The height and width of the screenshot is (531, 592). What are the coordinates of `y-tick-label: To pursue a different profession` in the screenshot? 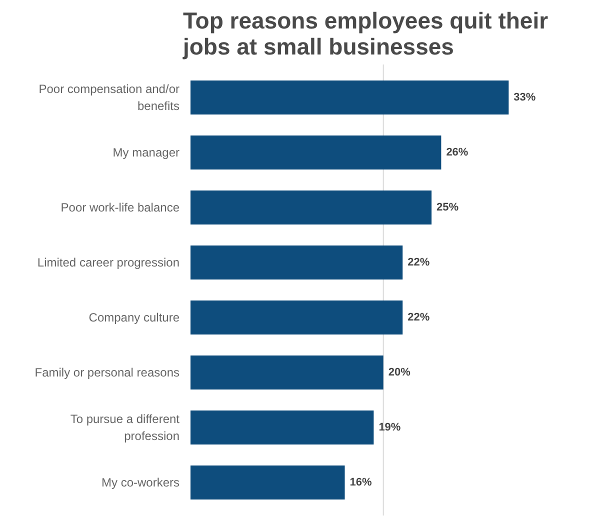 It's located at (125, 427).